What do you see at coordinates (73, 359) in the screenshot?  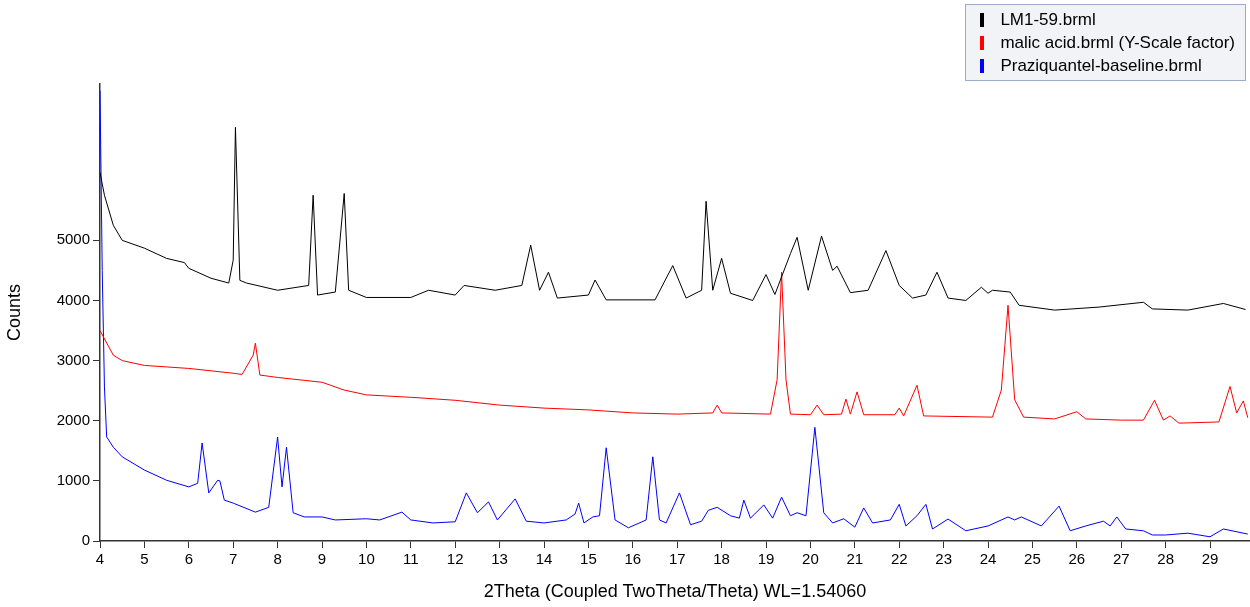 I see `y-tick-label: 3000` at bounding box center [73, 359].